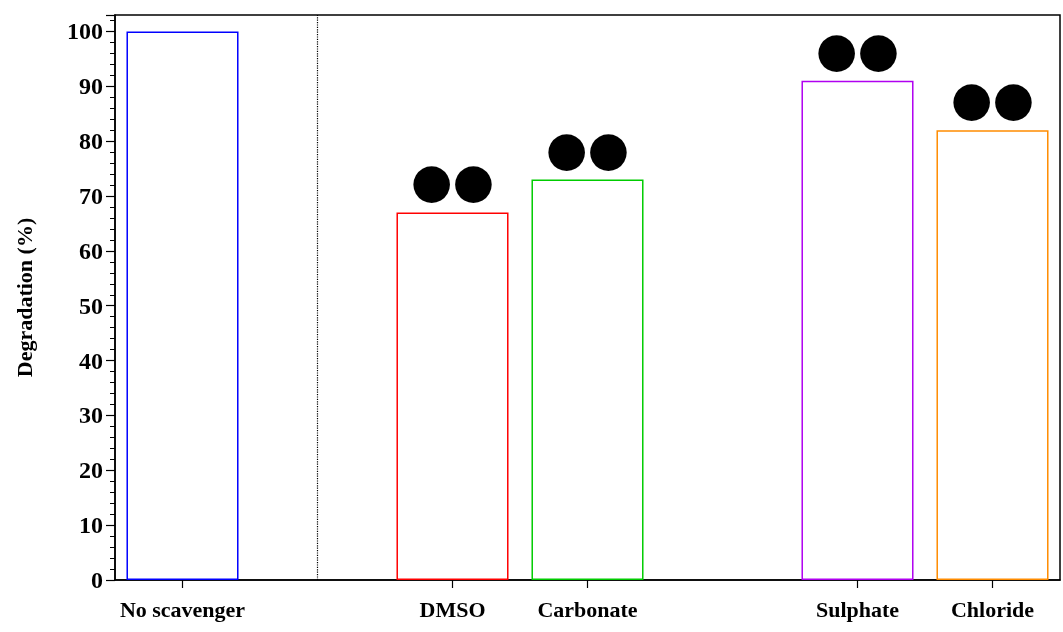 This screenshot has height=632, width=1063. Describe the element at coordinates (452, 609) in the screenshot. I see `x-tick-label: DMSO` at that location.